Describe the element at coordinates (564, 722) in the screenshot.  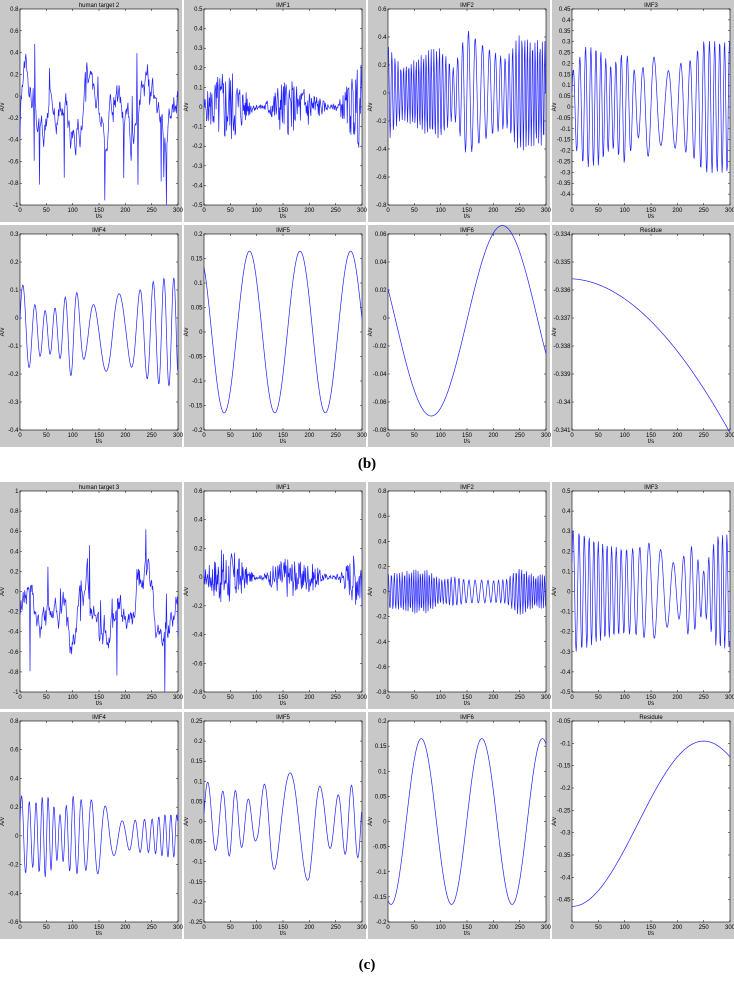
I see `y-tick-label: -0.05` at that location.